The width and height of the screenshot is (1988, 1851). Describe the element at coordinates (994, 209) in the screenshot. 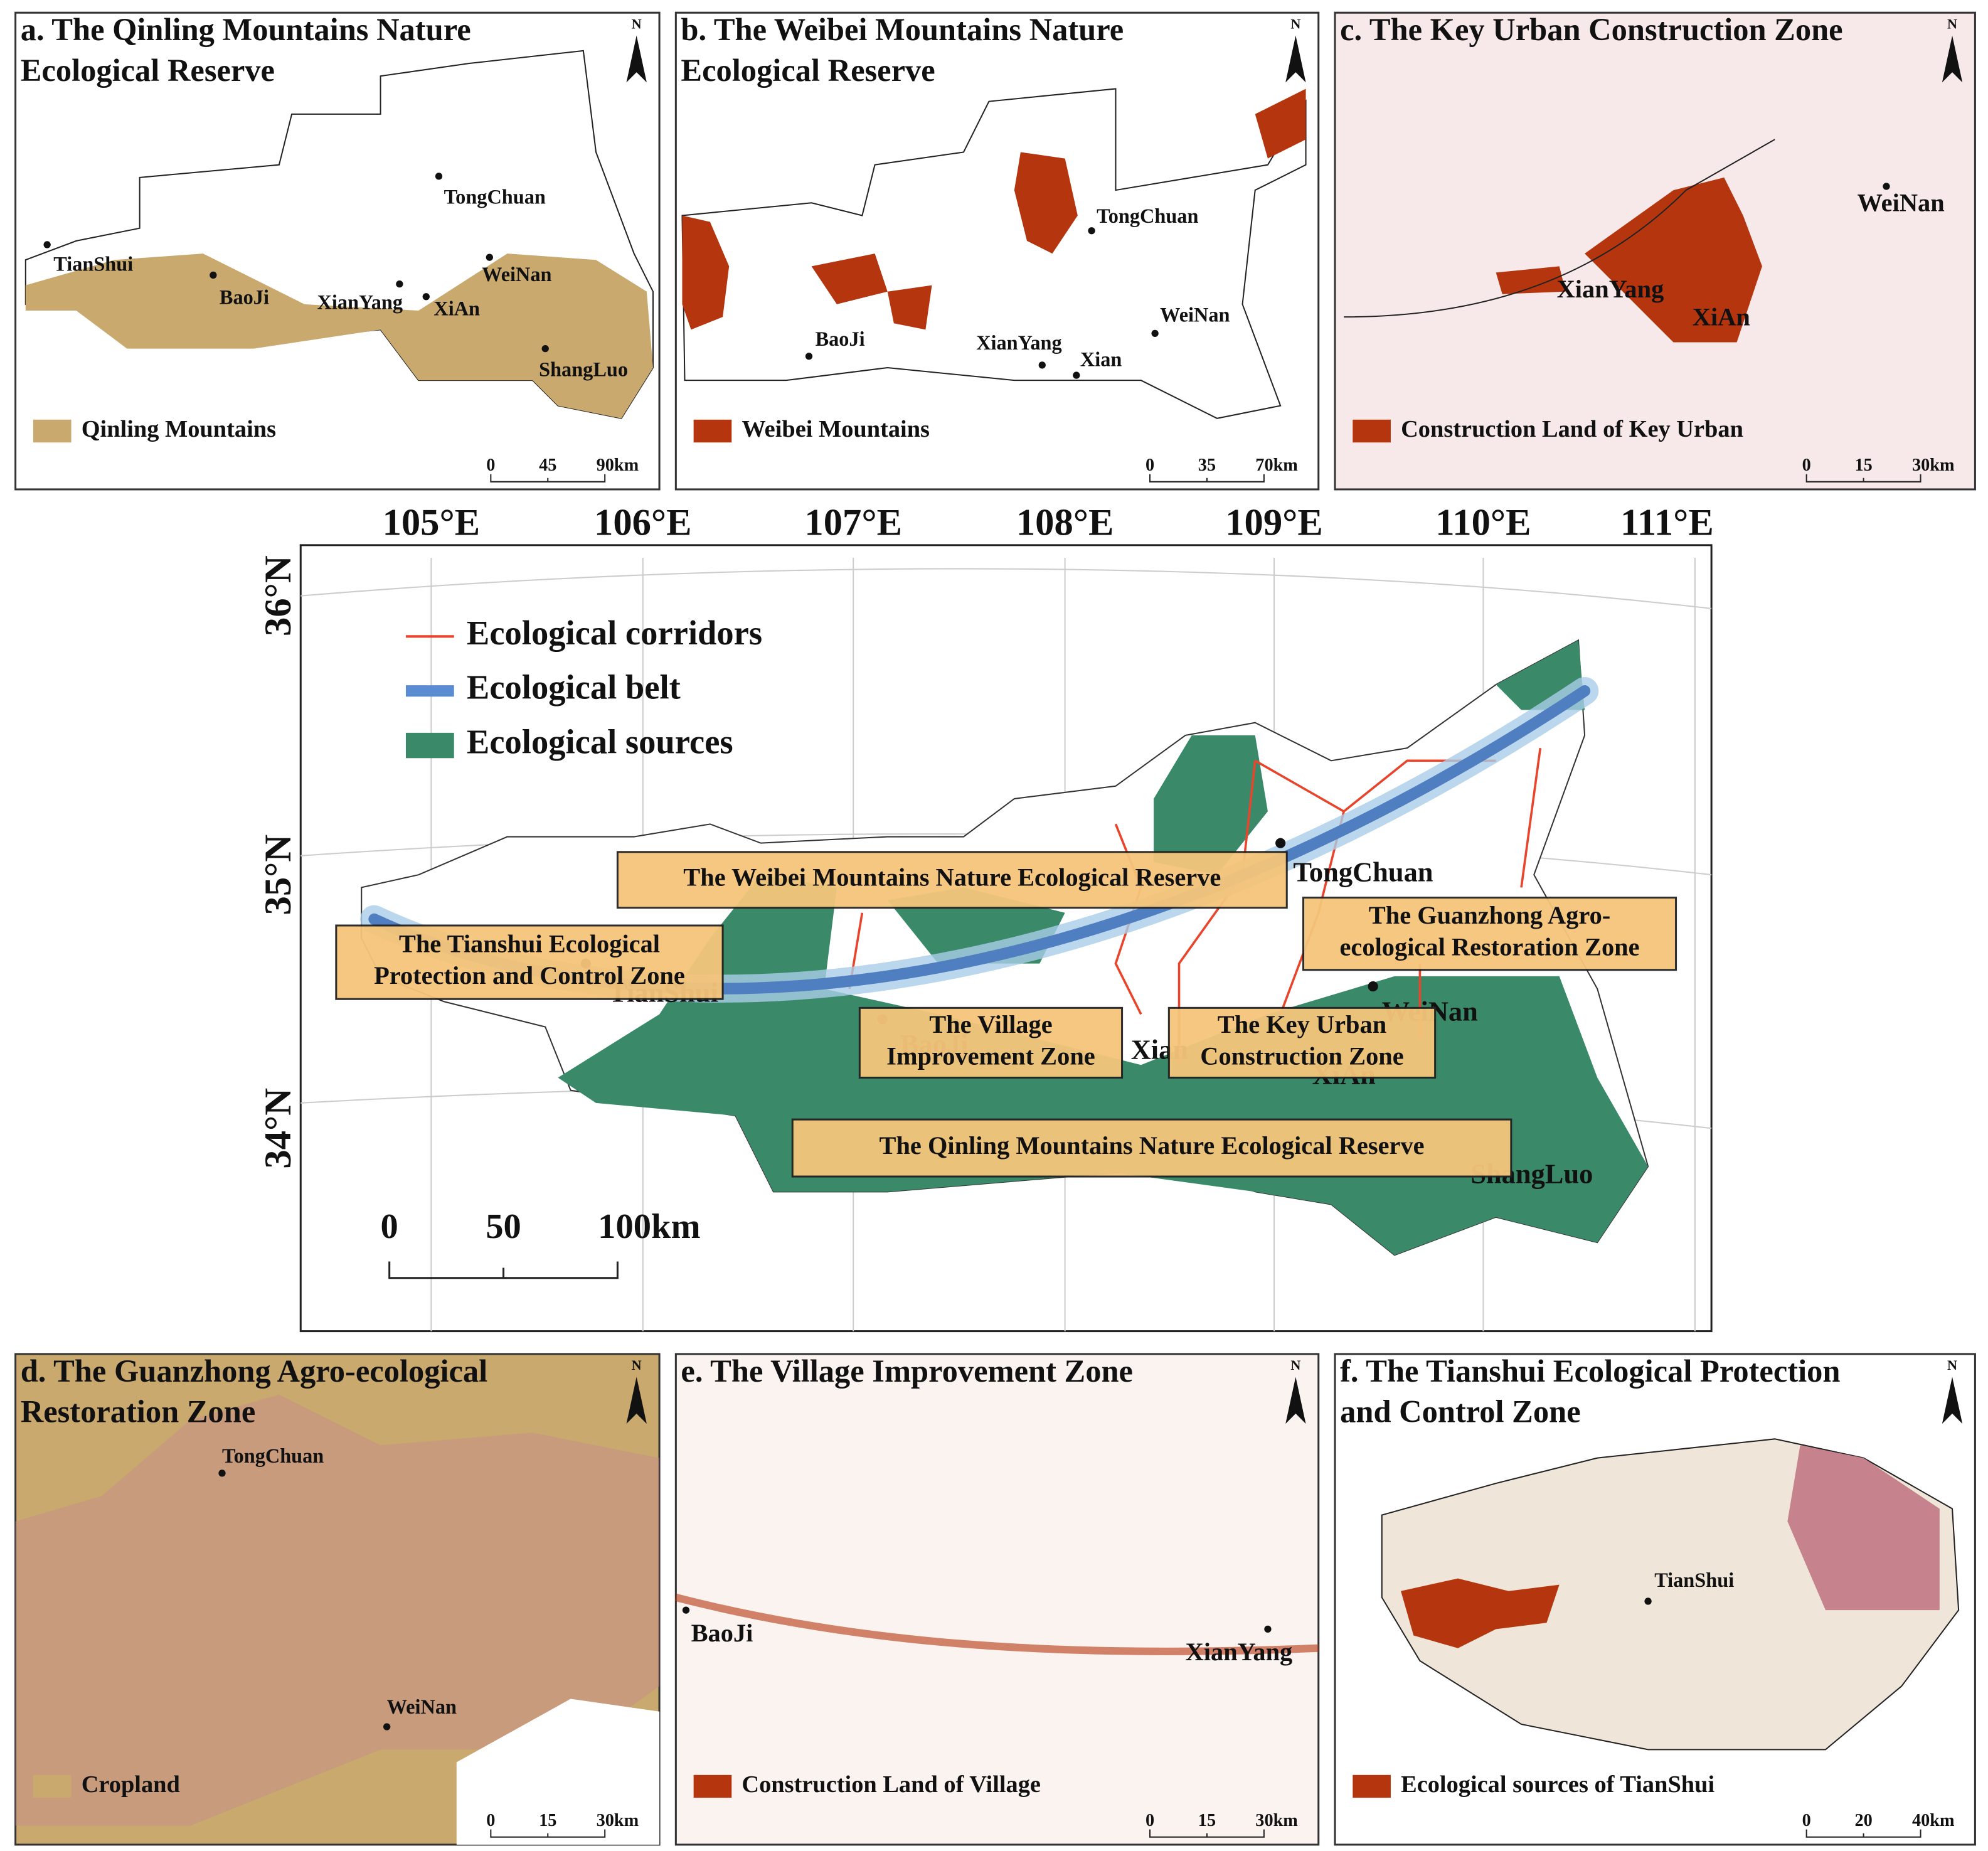

I see `weibei-area` at that location.